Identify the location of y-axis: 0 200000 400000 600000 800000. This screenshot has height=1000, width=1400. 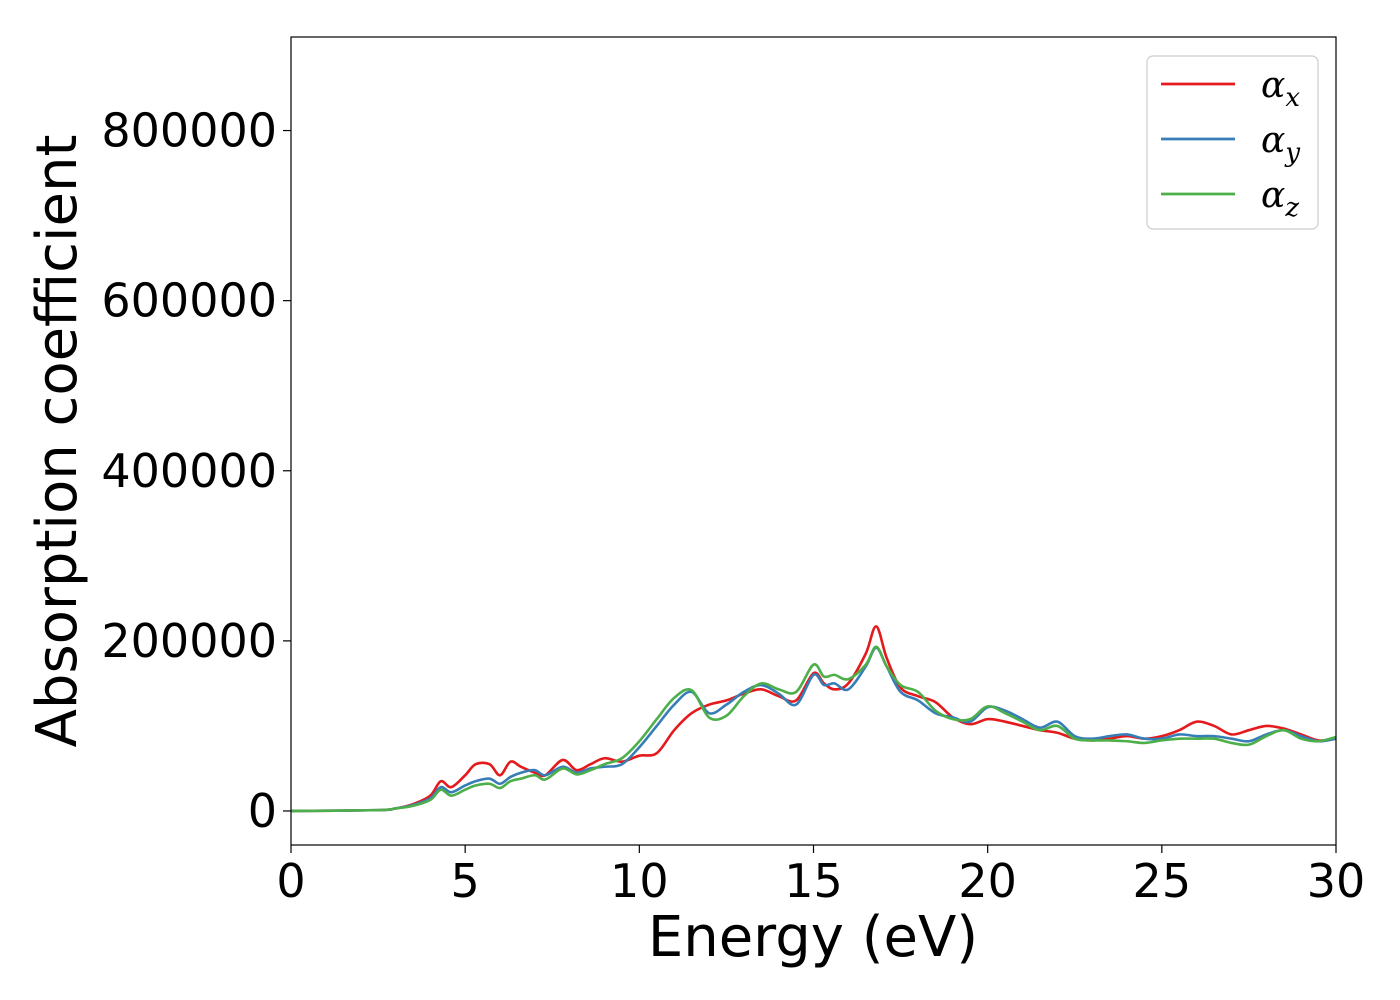
(196, 471).